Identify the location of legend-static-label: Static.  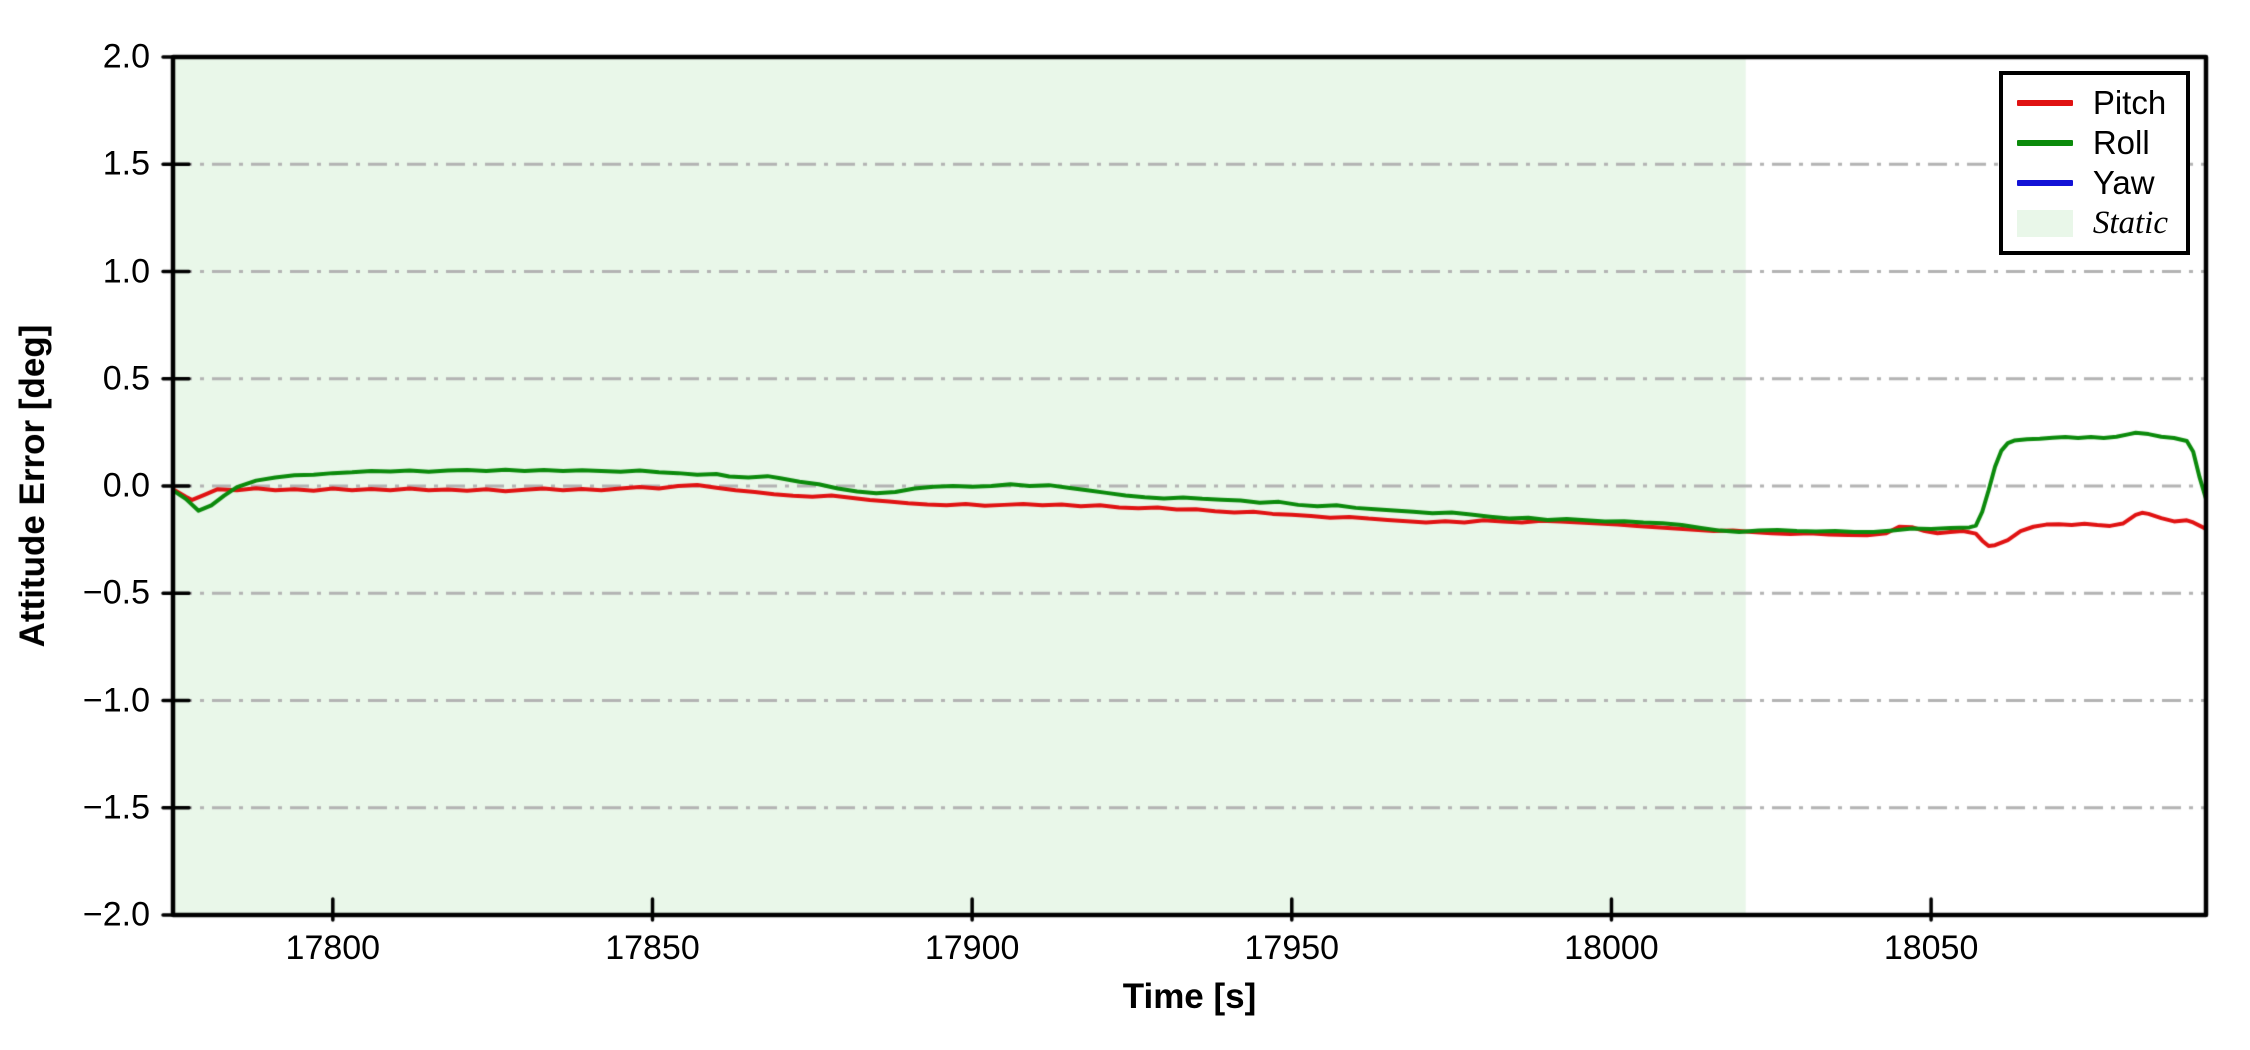
(2130, 223).